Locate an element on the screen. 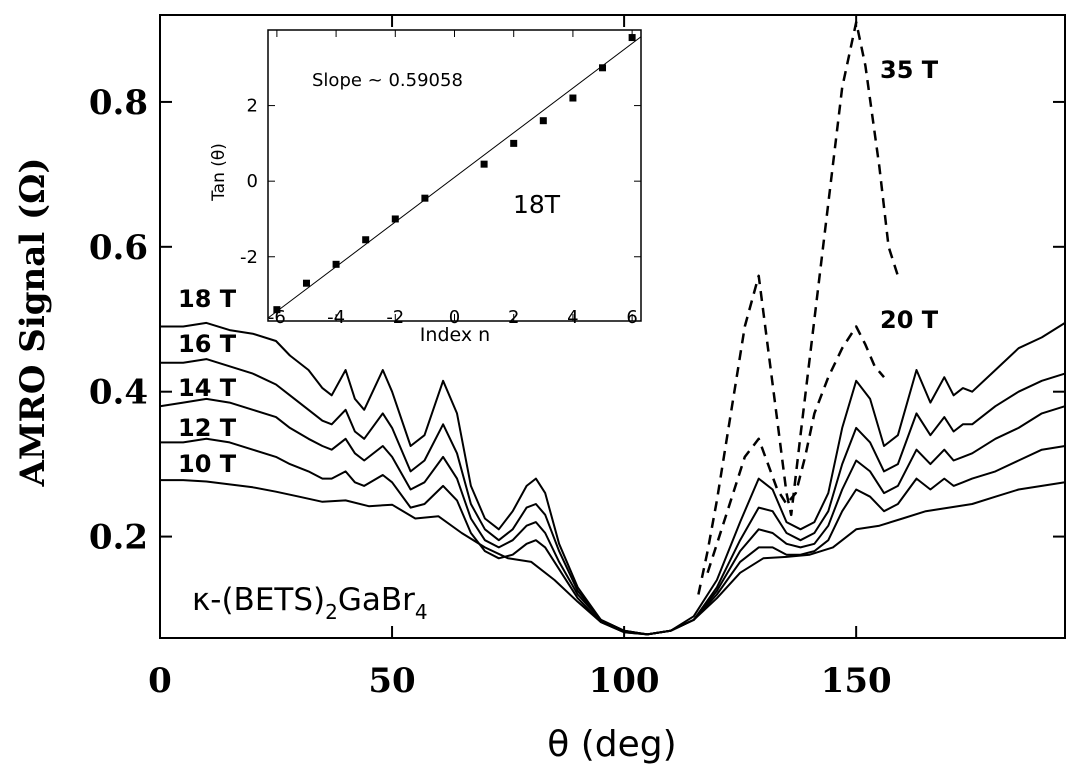  annotation-35t: 35 T is located at coordinates (909, 70).